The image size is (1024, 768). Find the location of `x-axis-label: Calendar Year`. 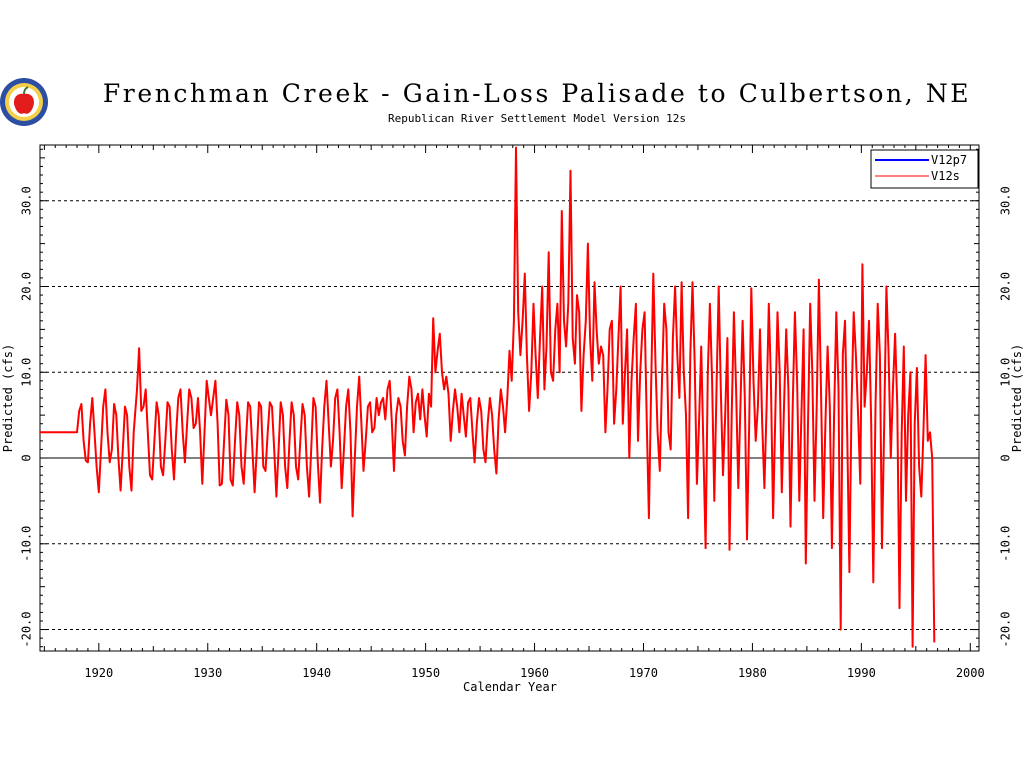

x-axis-label: Calendar Year is located at coordinates (510, 687).